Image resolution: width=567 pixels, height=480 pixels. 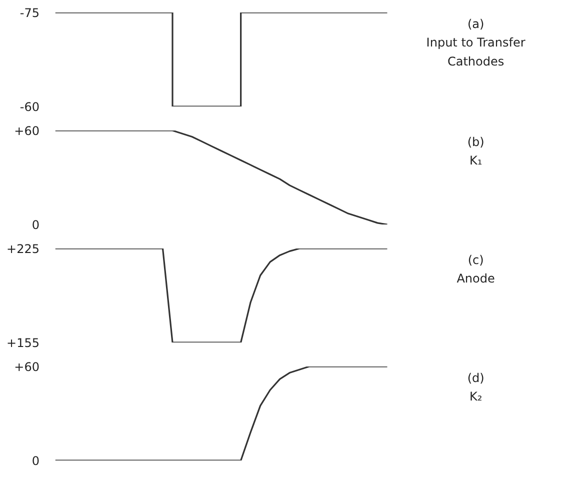 I want to click on text: K₂, so click(x=475, y=397).